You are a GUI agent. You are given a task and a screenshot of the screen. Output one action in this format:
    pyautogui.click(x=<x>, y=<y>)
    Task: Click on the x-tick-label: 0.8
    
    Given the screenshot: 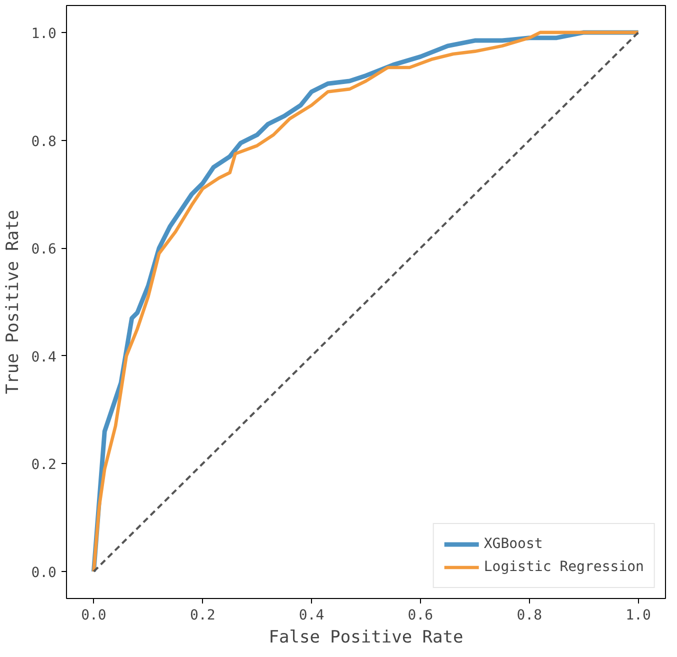 What is the action you would take?
    pyautogui.click(x=529, y=616)
    